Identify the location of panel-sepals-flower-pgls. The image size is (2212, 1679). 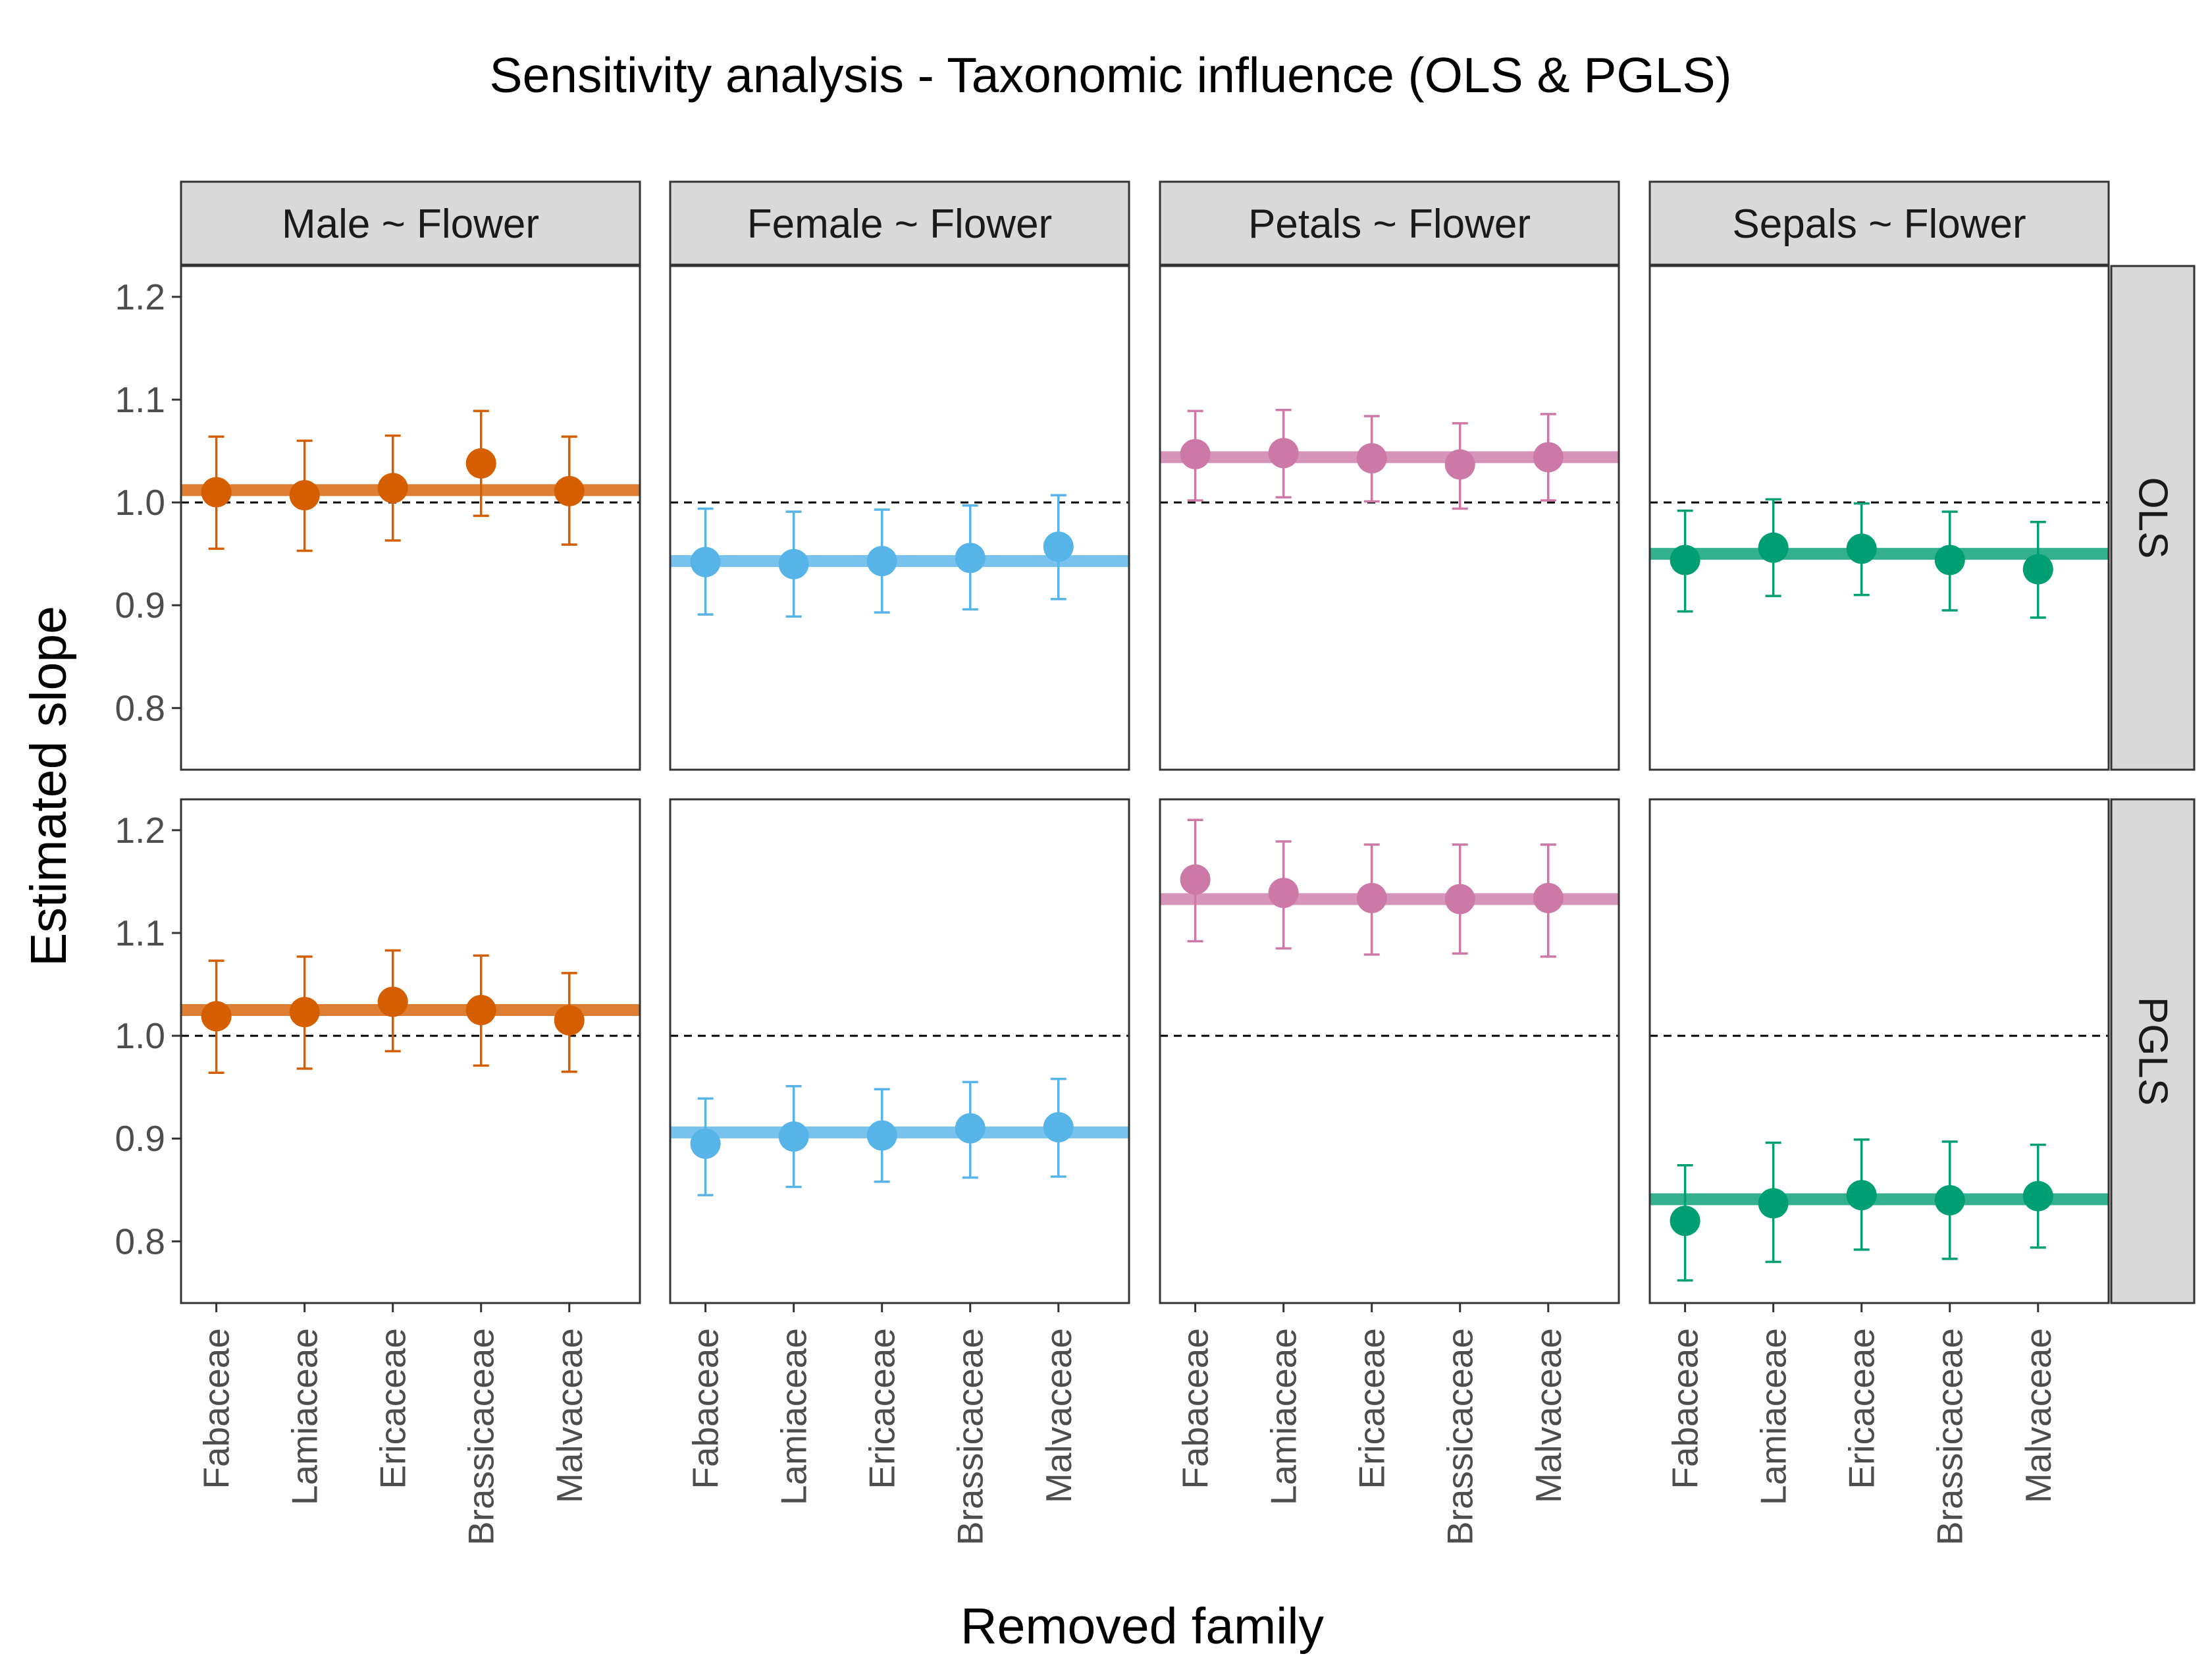
(1879, 1051).